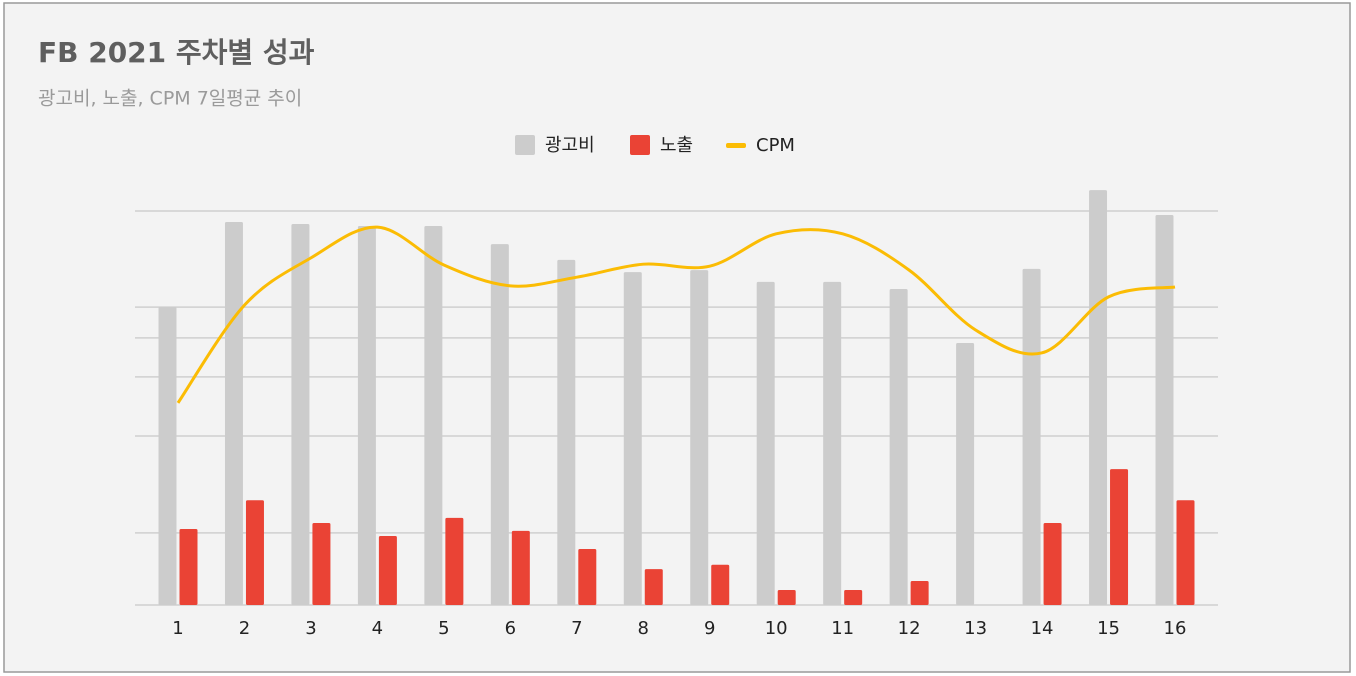 The width and height of the screenshot is (1356, 676). I want to click on legend-label: CPM, so click(775, 145).